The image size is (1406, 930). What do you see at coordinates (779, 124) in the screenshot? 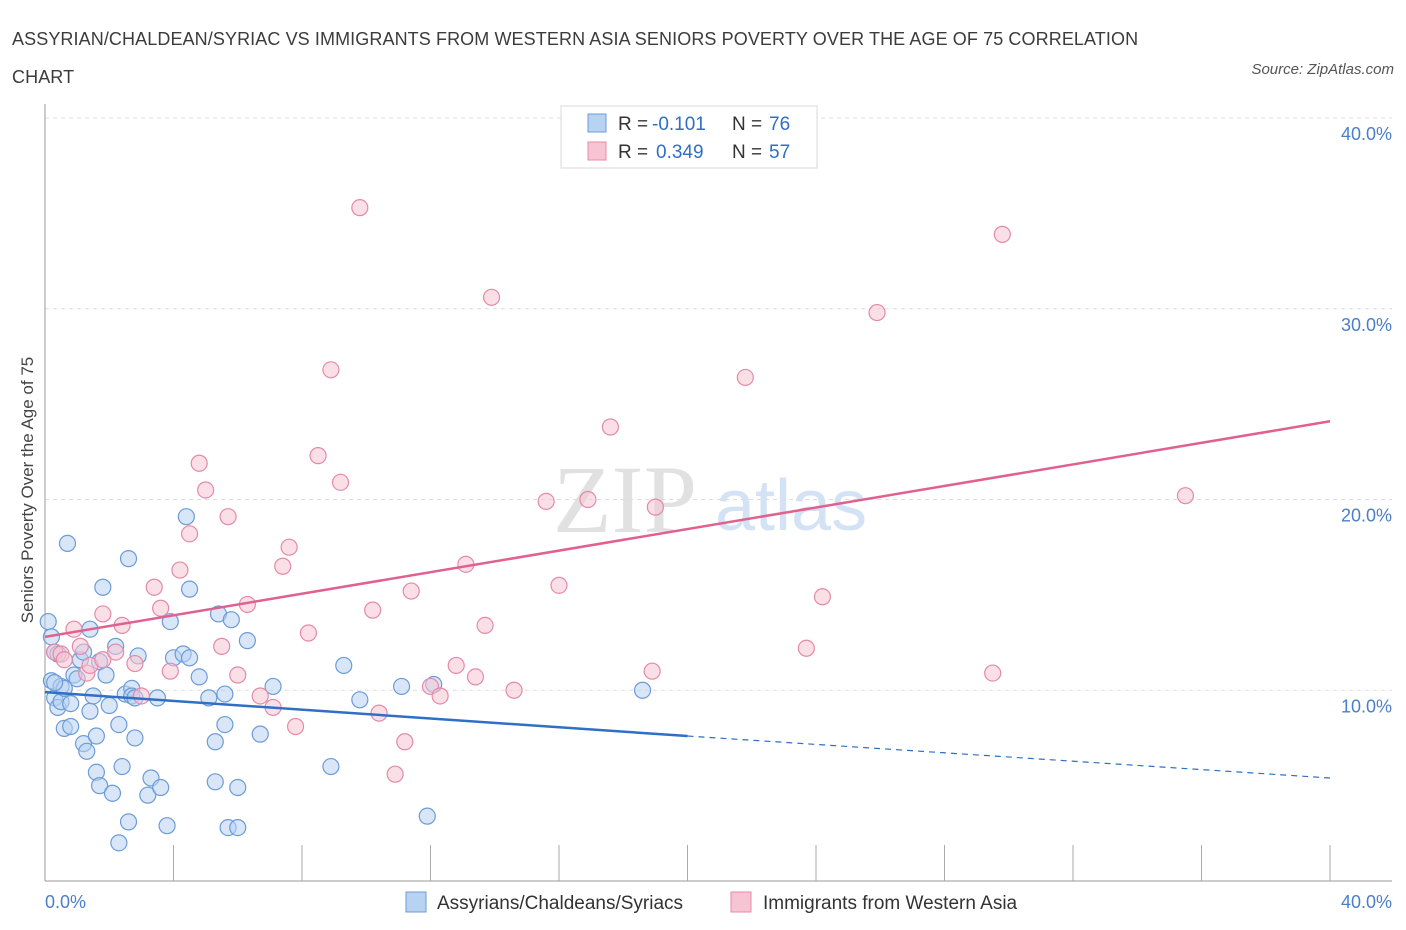
I see `legend-n-value-1: 76` at bounding box center [779, 124].